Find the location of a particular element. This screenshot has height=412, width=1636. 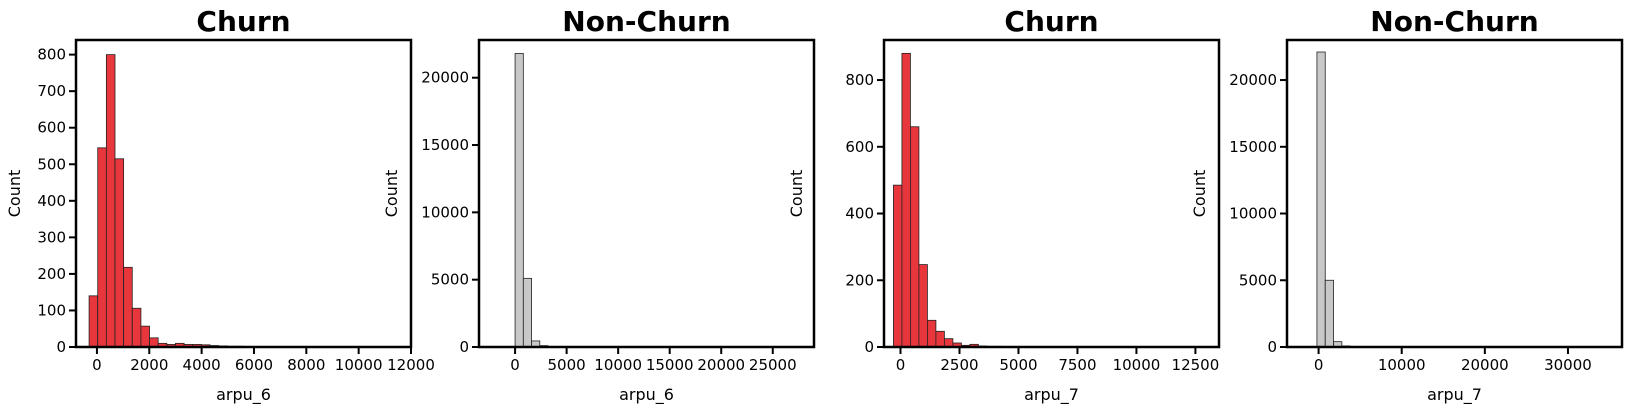

y-tick-label: 700 is located at coordinates (51, 91).